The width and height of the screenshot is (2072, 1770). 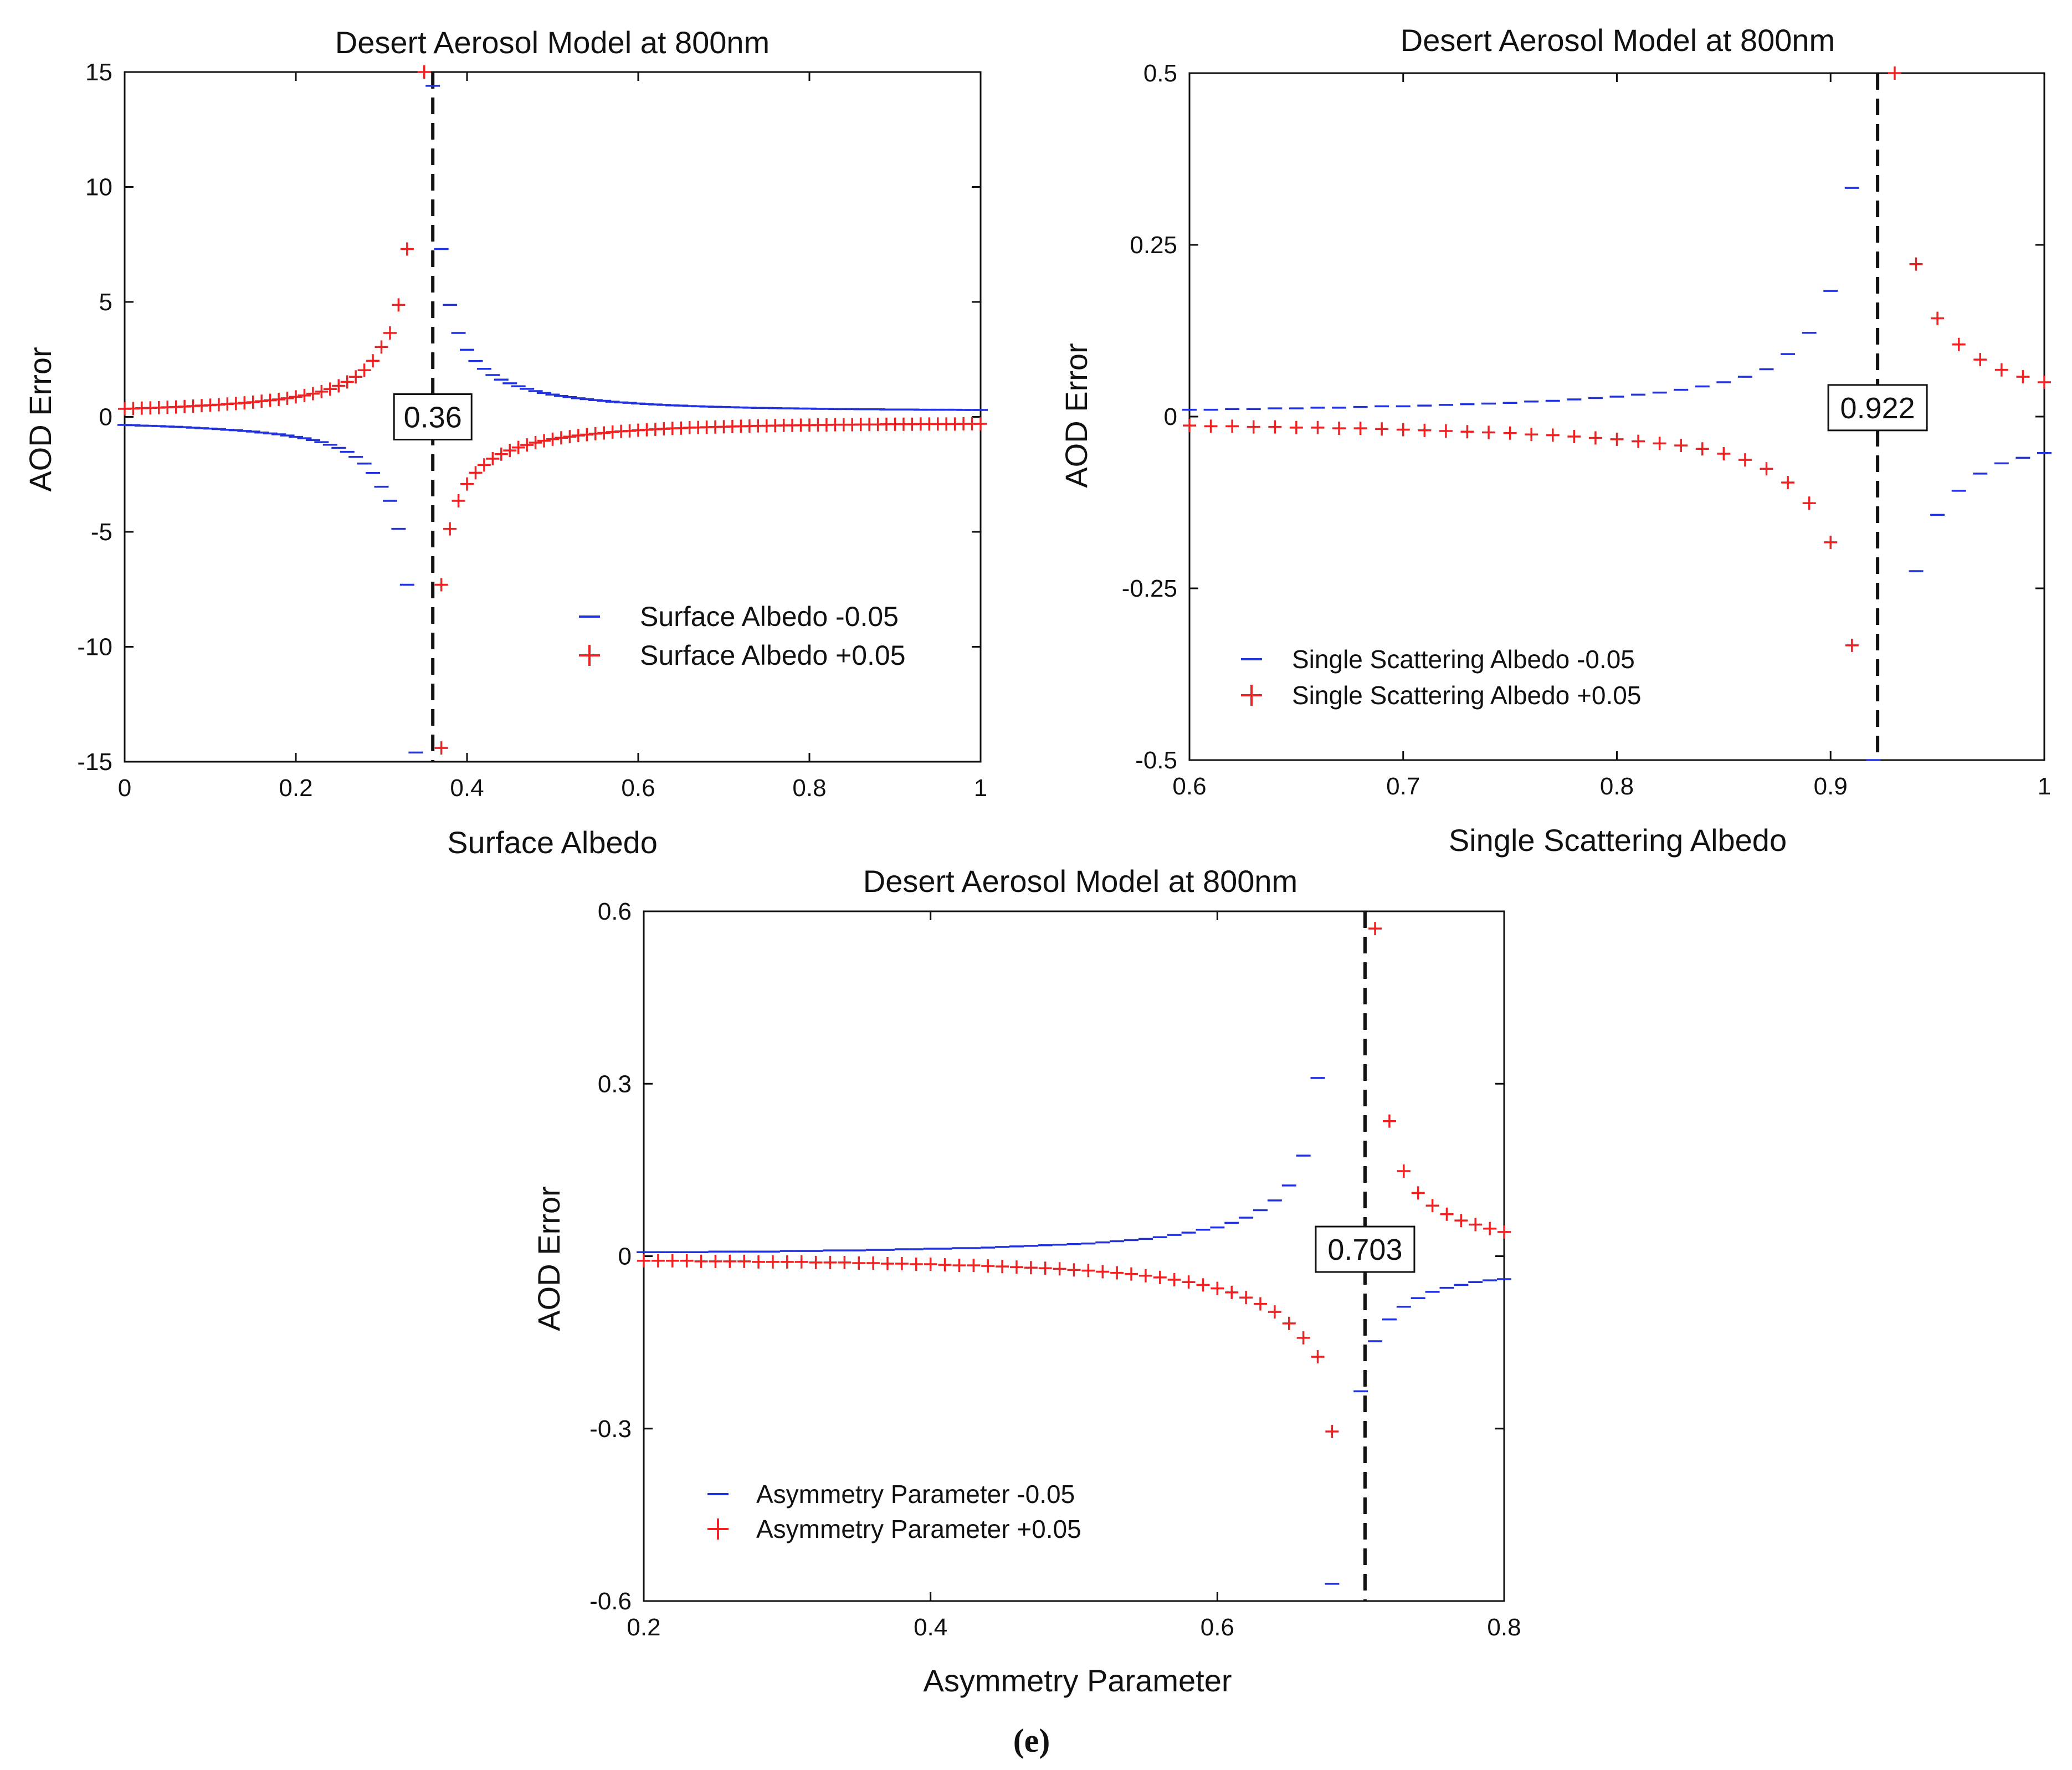 What do you see at coordinates (1618, 840) in the screenshot?
I see `x-axis-label: Single Scattering Albedo` at bounding box center [1618, 840].